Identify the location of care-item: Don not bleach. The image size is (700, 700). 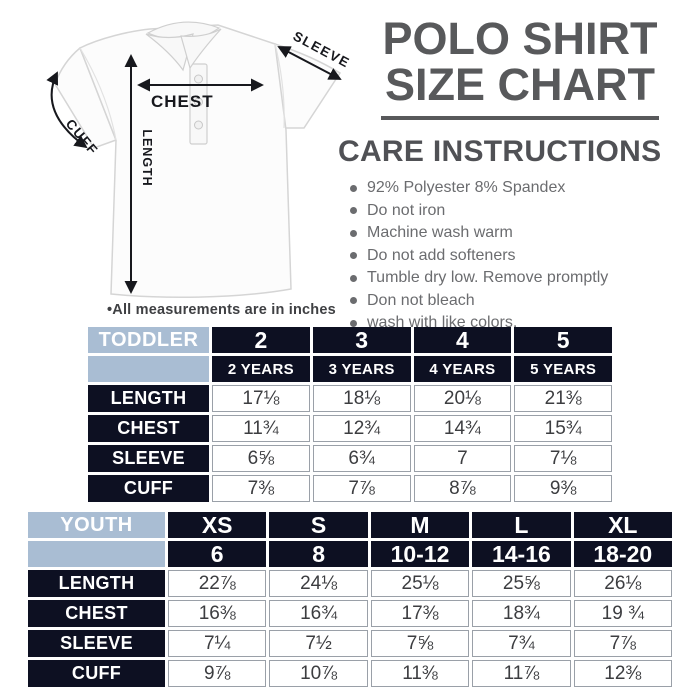
(479, 301).